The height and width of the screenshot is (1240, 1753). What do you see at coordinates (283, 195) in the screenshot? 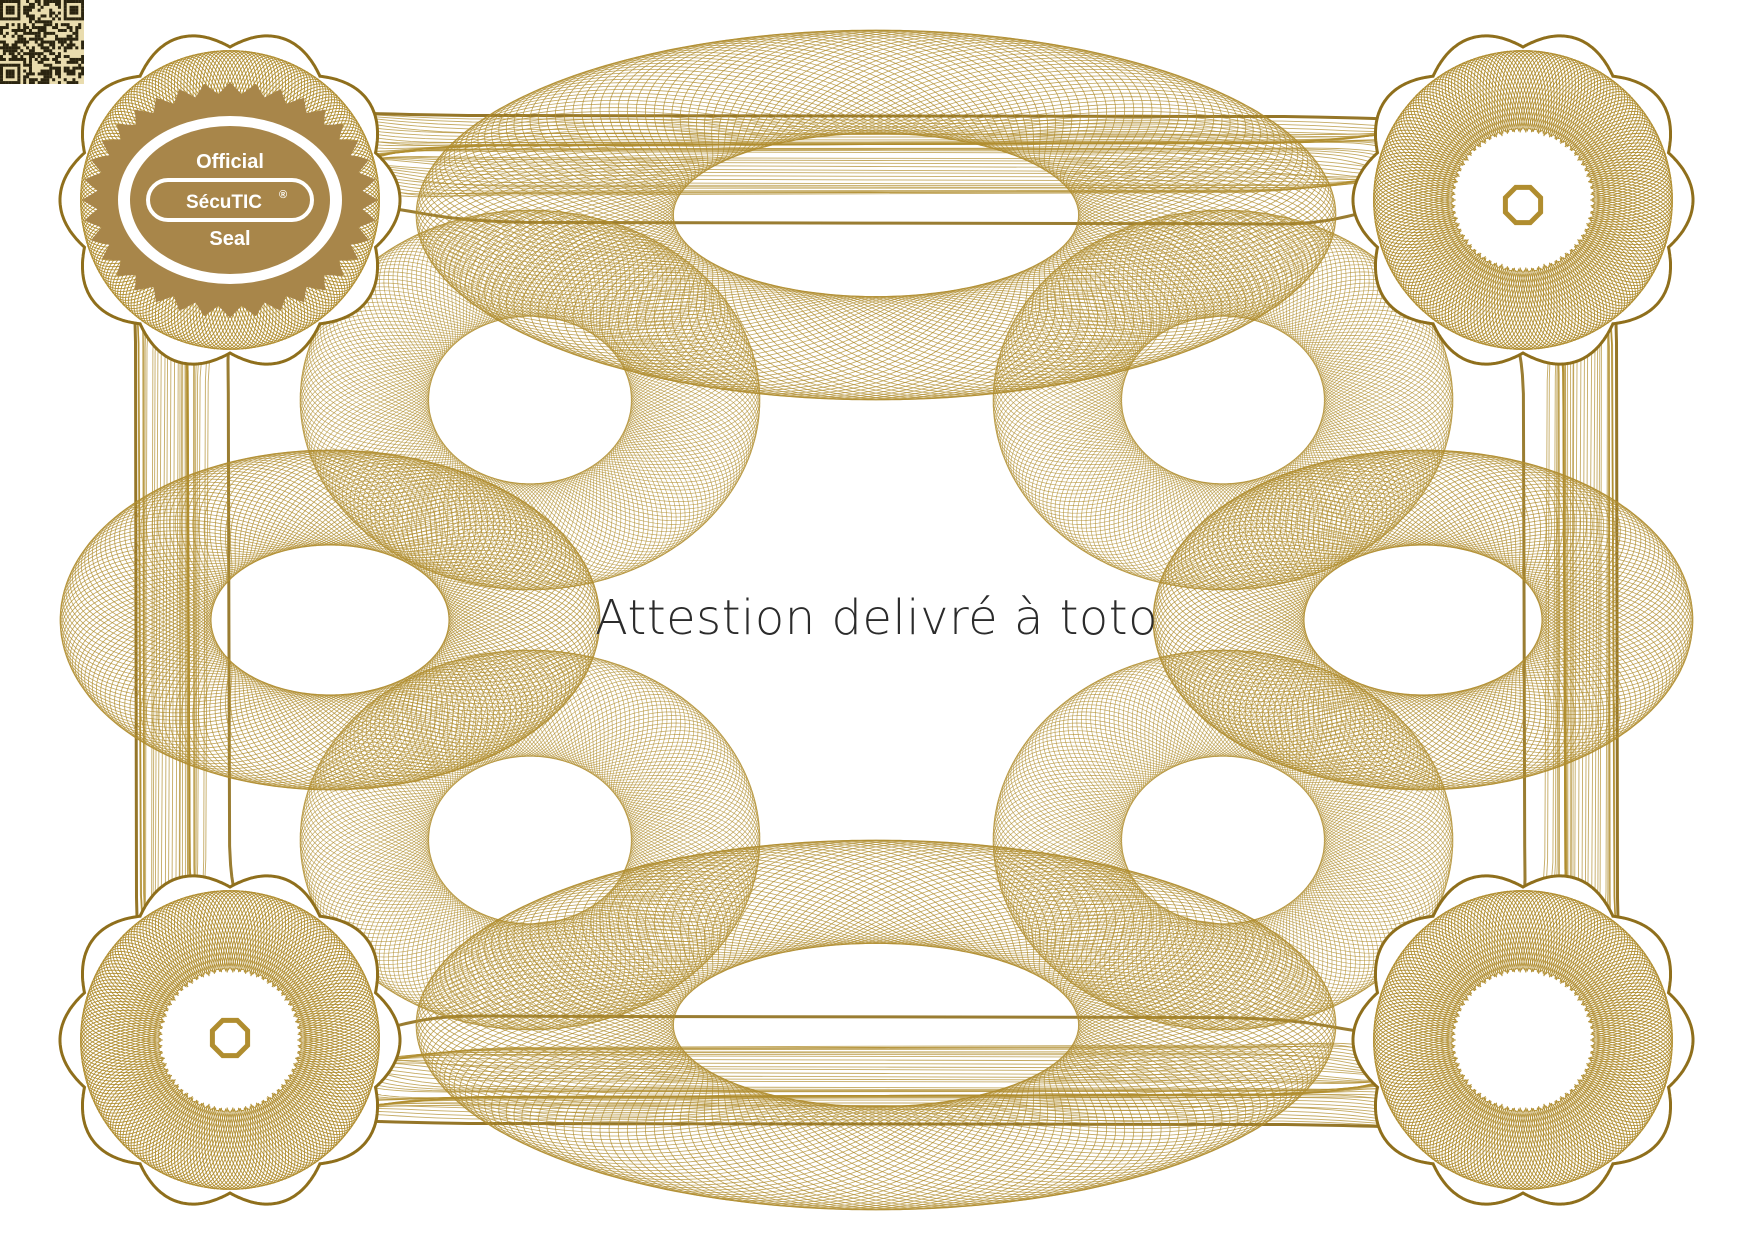
I see `seal-registered-mark: ®` at bounding box center [283, 195].